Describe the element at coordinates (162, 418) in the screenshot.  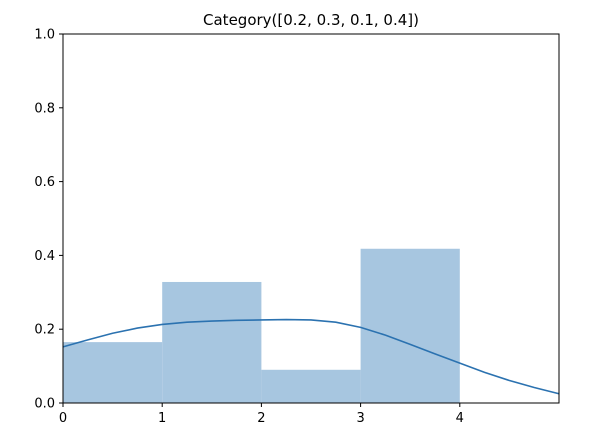
I see `x-tick-label: 1` at that location.